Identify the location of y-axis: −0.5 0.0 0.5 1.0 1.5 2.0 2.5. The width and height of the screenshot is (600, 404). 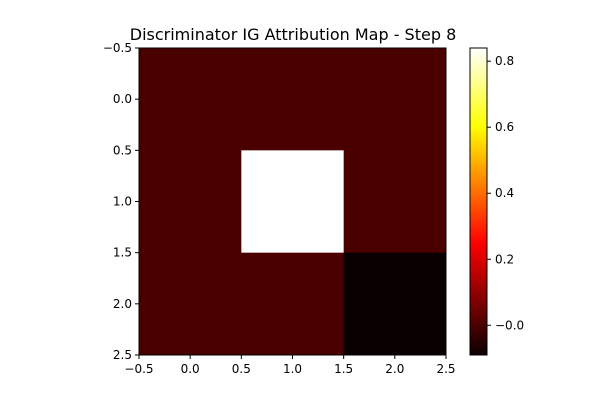
(121, 201).